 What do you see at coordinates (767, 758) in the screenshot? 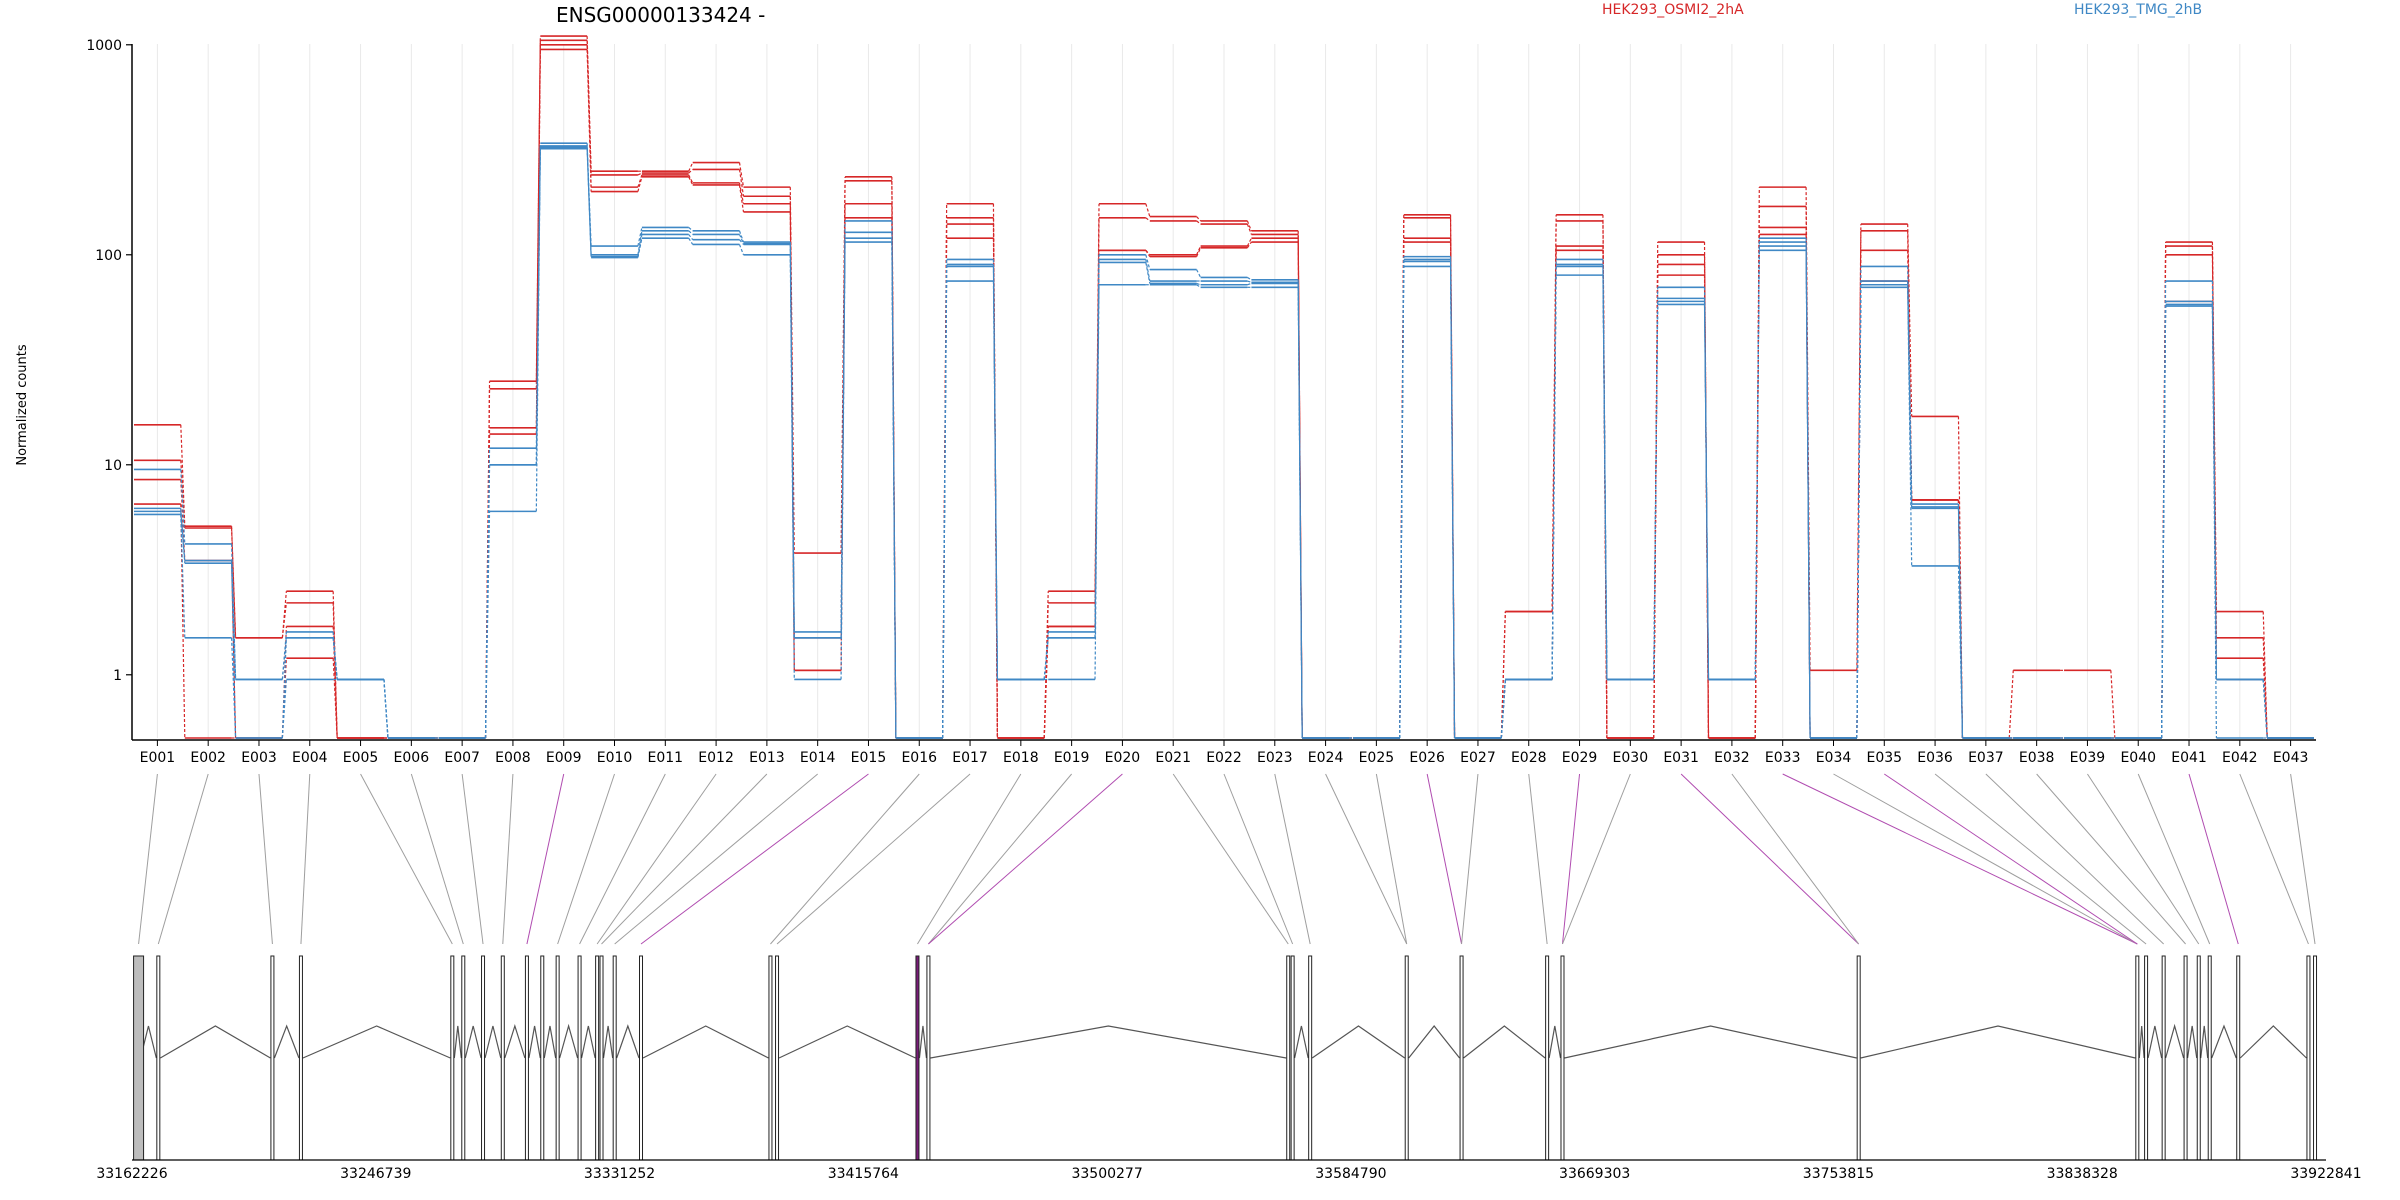
I see `x-tick-label: E013` at bounding box center [767, 758].